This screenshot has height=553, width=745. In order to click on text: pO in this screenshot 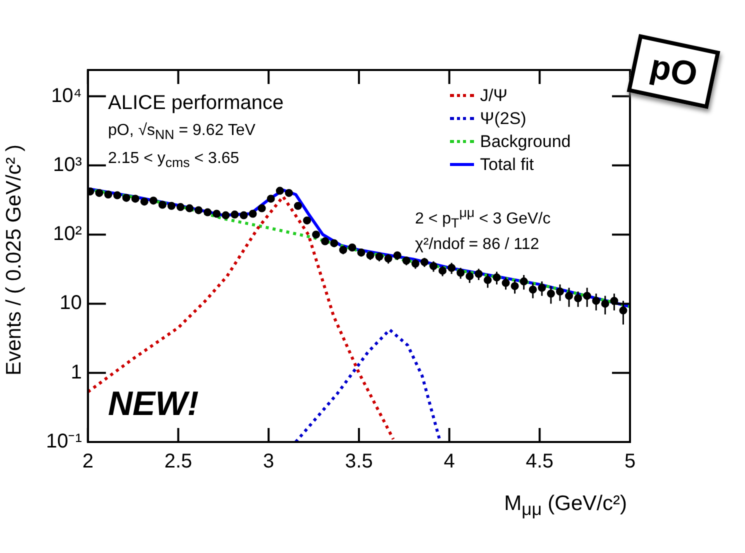, I will do `click(673, 72)`.